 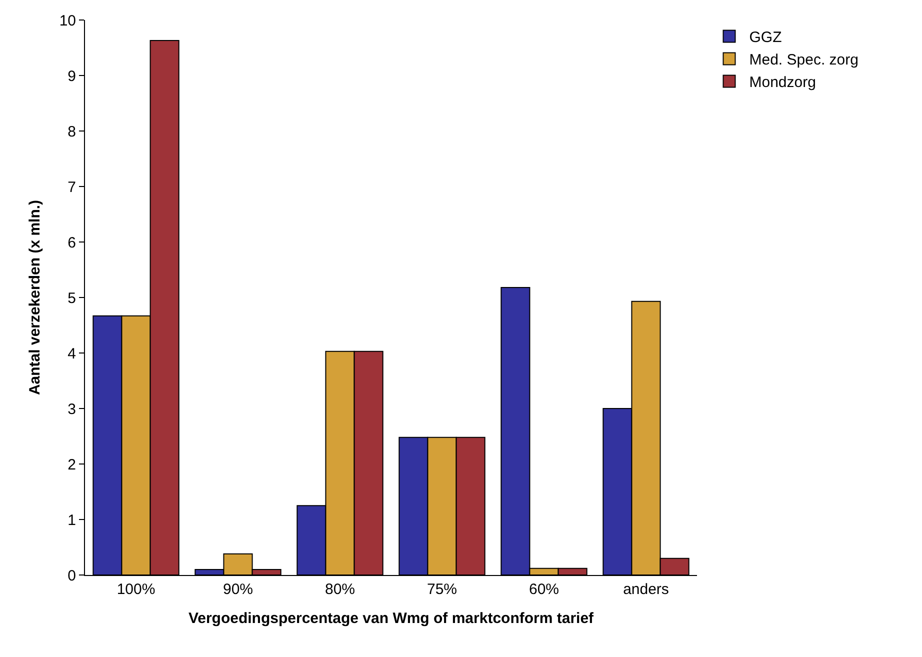 I want to click on x-tick-label: anders, so click(x=646, y=589).